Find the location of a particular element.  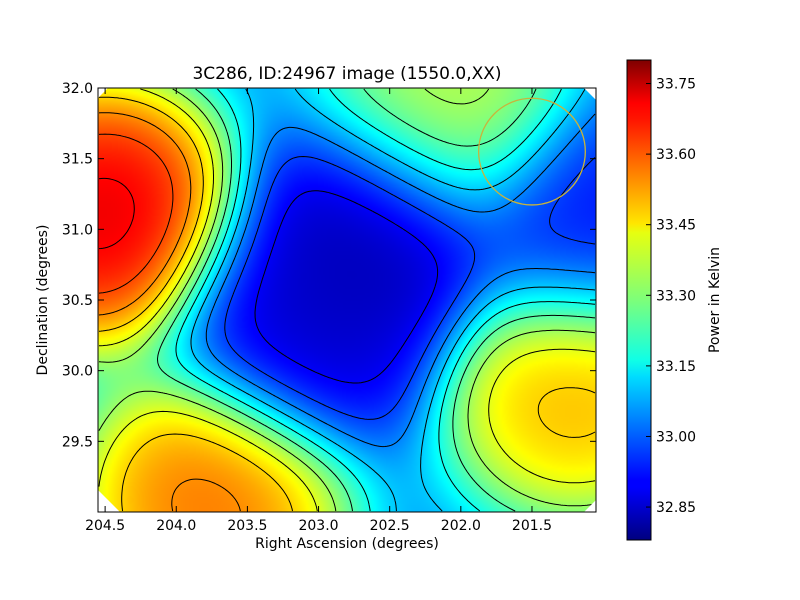

colorbar-tick-label: 33.00 is located at coordinates (676, 437).